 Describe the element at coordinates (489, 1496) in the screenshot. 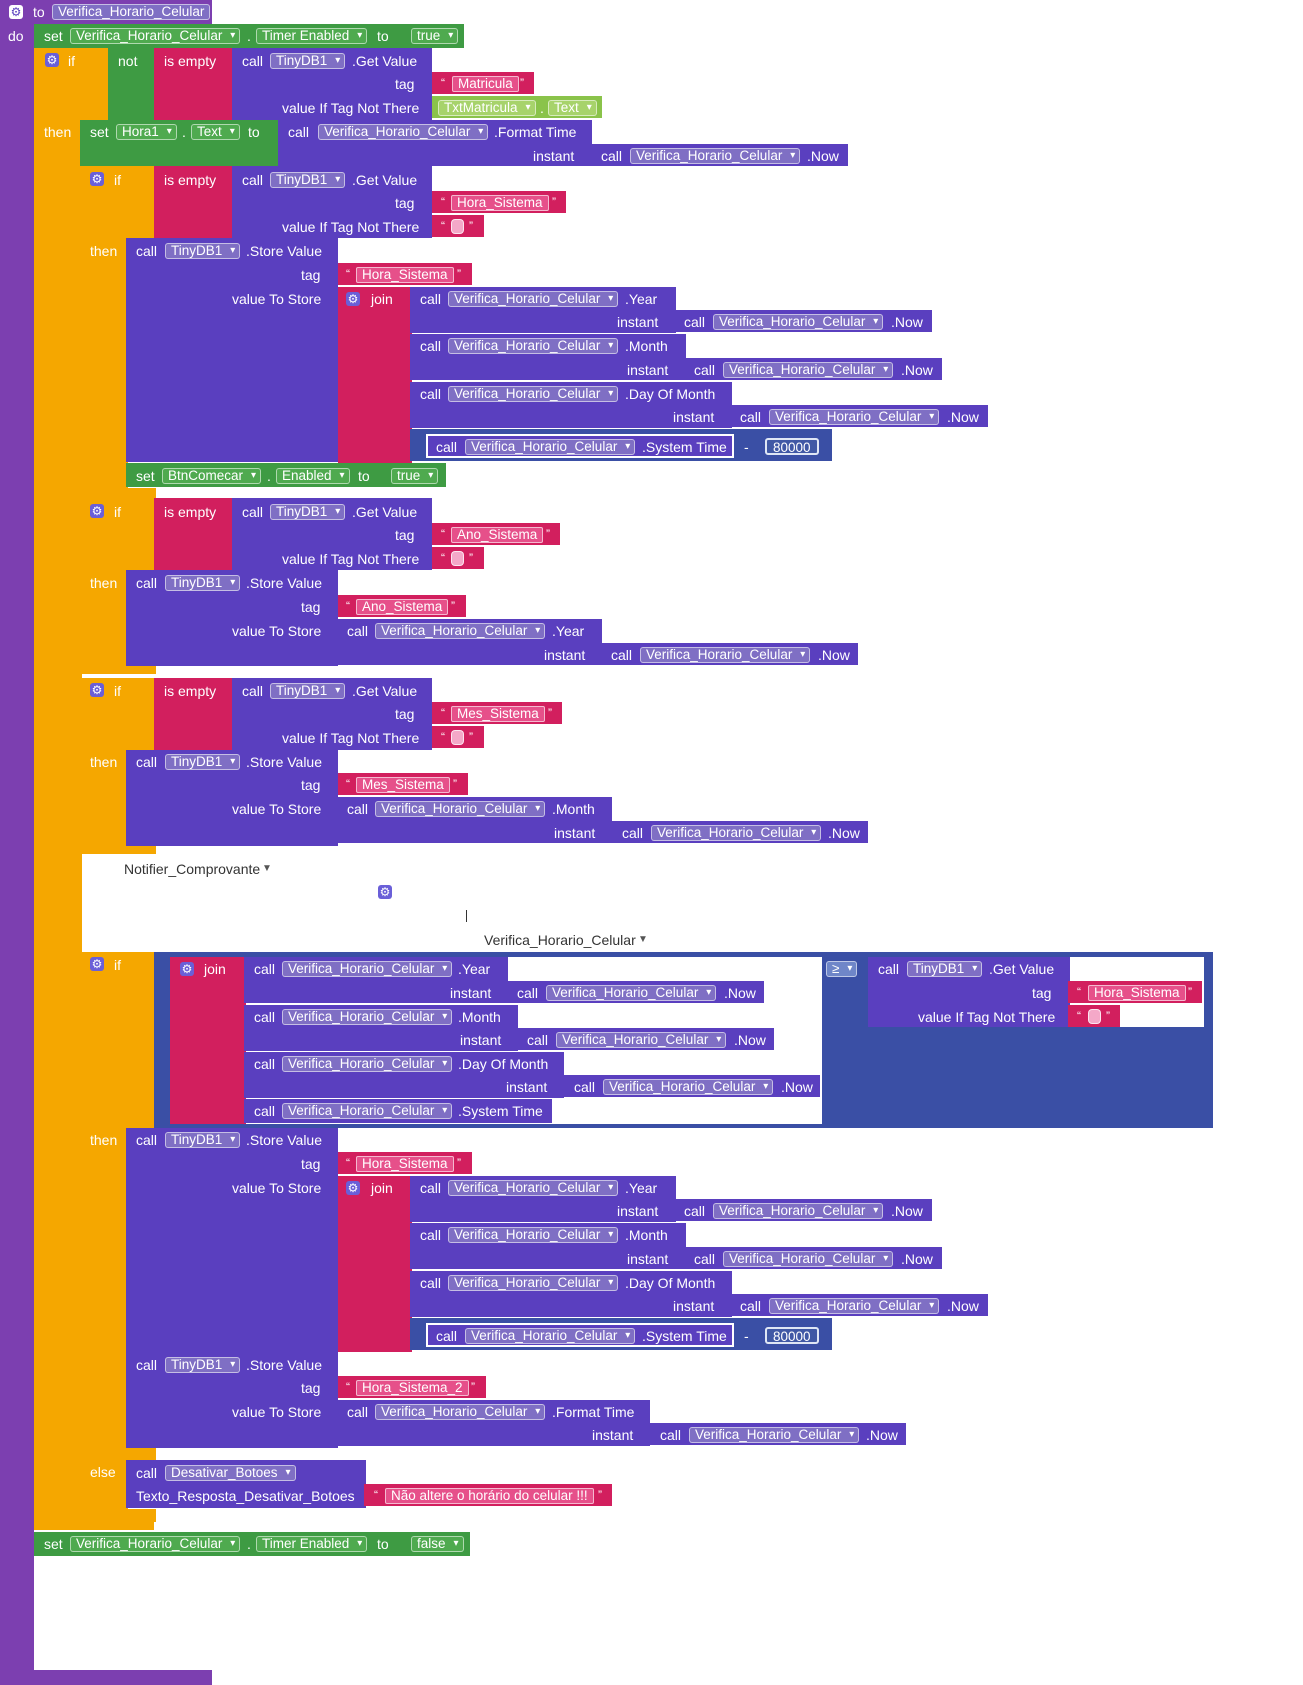

I see `string-value: Não altere o horário do celular !!!` at that location.